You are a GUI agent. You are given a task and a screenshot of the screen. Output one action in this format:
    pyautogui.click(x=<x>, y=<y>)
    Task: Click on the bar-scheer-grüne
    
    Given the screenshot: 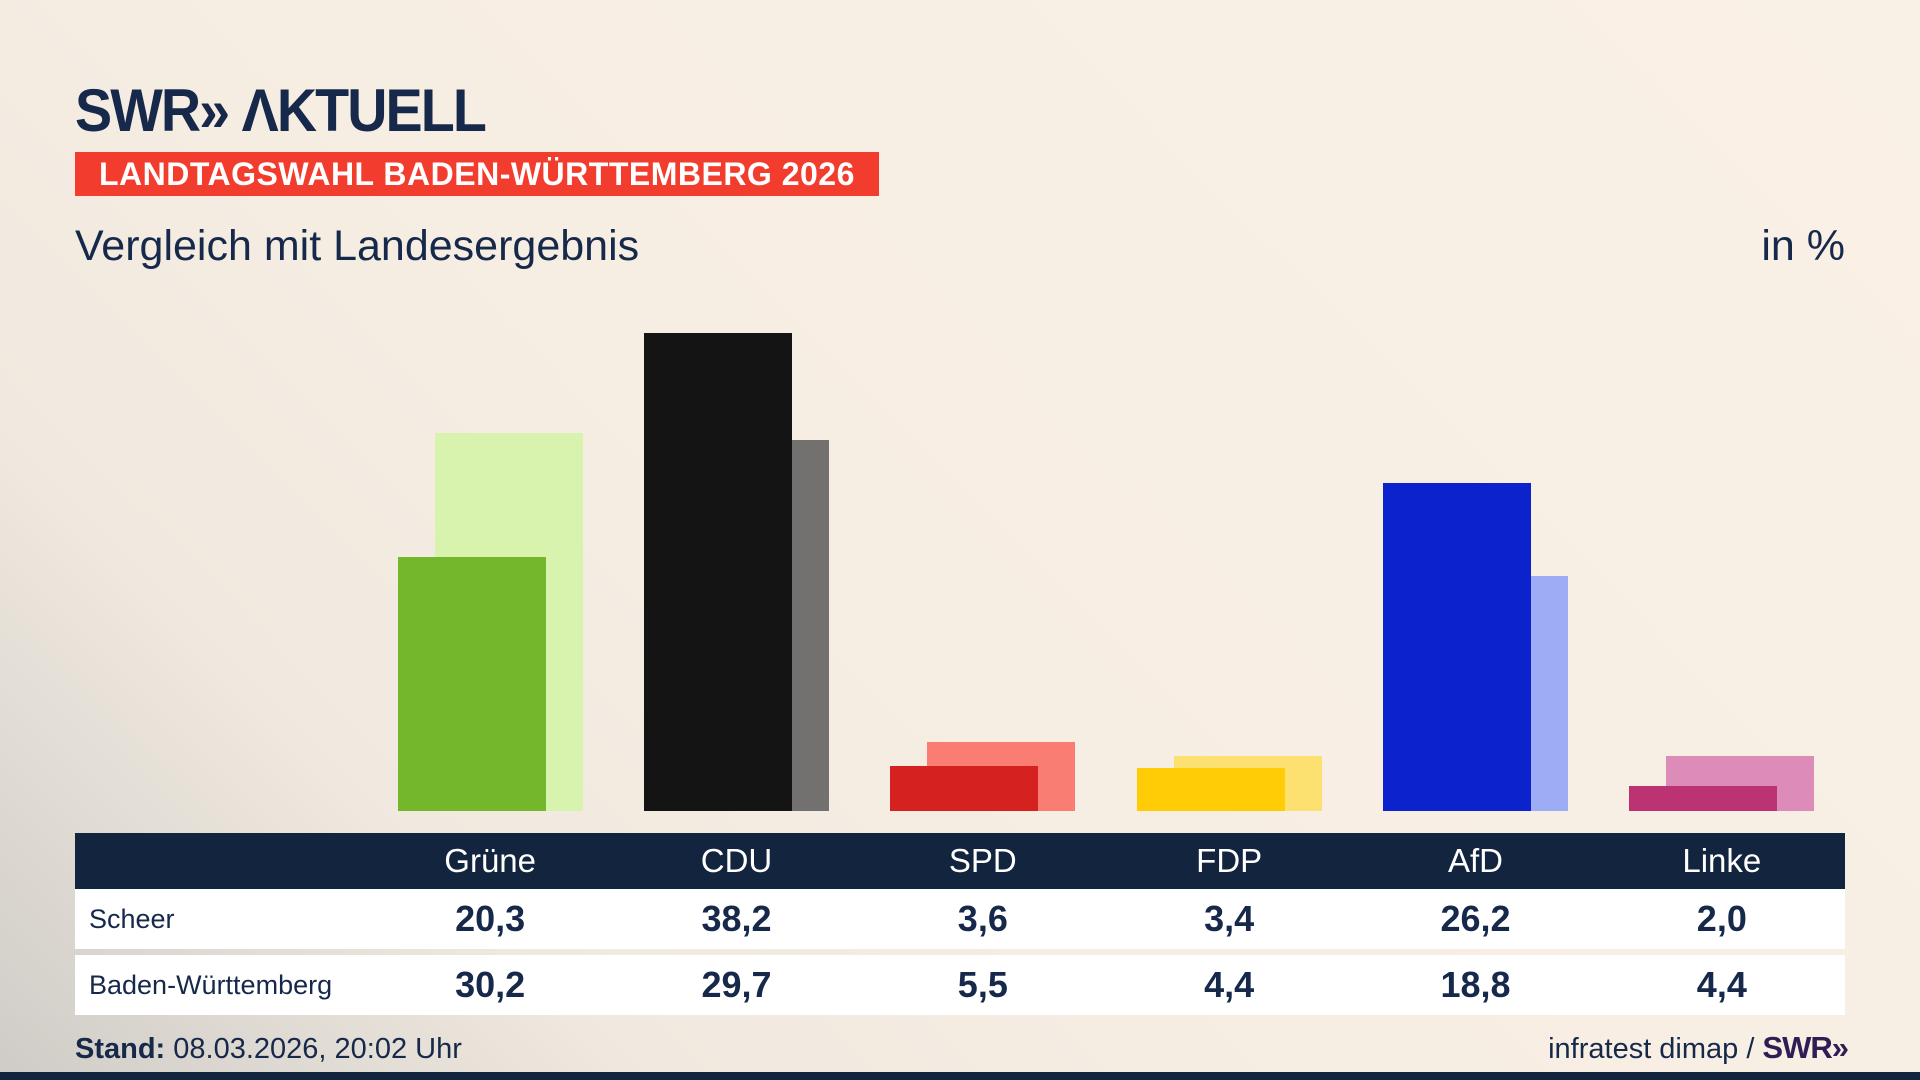 What is the action you would take?
    pyautogui.click(x=472, y=684)
    